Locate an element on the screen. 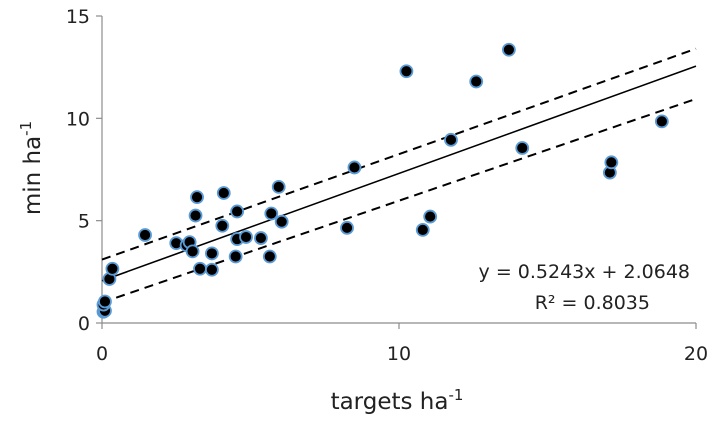 This screenshot has height=422, width=712. equation-annotation: y = 0.5243x + 2.0648 is located at coordinates (584, 272).